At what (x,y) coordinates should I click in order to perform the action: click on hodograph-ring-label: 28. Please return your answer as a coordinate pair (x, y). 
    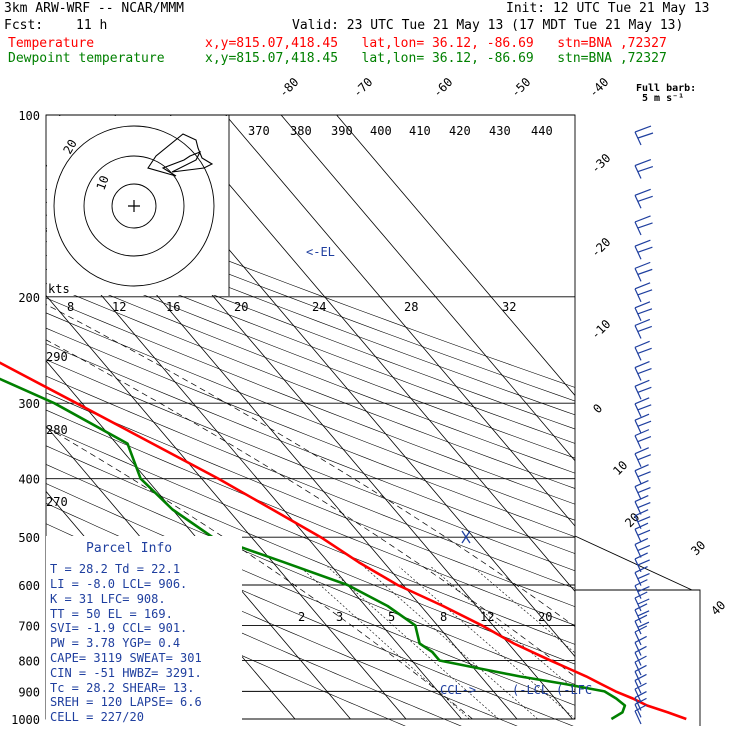
    Looking at the image, I should click on (411, 307).